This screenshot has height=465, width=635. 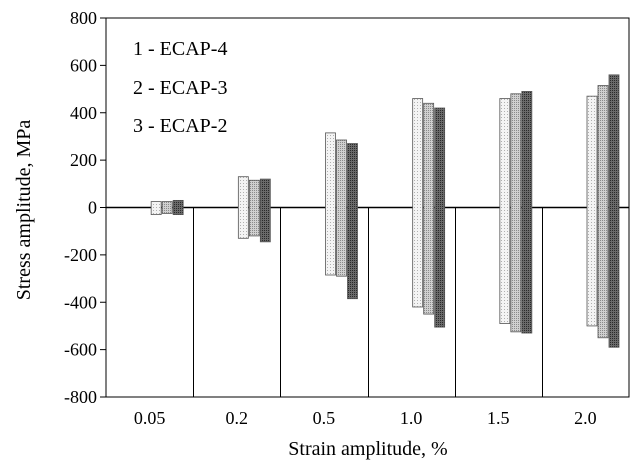 What do you see at coordinates (411, 418) in the screenshot?
I see `x-tick-label: 1.0` at bounding box center [411, 418].